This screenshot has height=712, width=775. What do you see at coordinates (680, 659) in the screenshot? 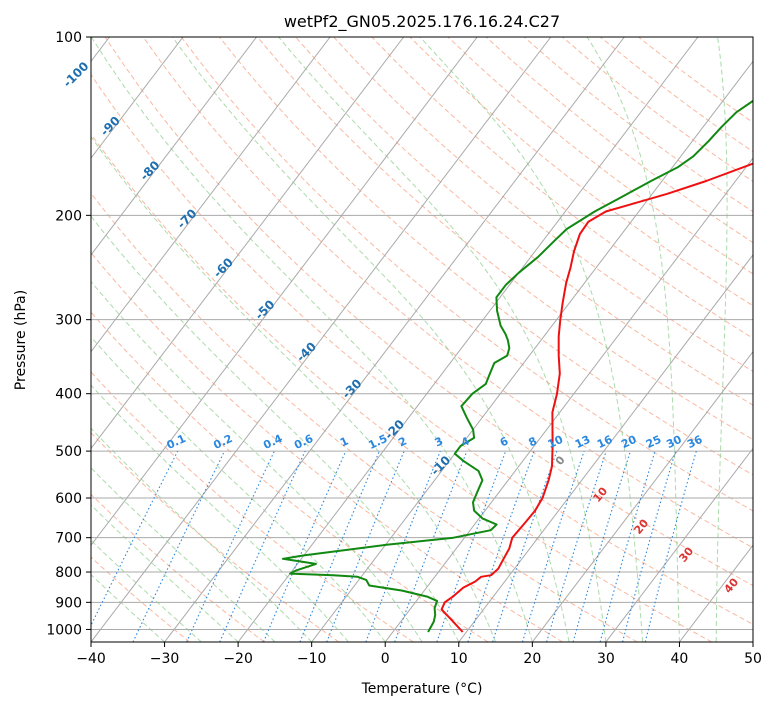
I see `x-tick-label: 40` at bounding box center [680, 659].